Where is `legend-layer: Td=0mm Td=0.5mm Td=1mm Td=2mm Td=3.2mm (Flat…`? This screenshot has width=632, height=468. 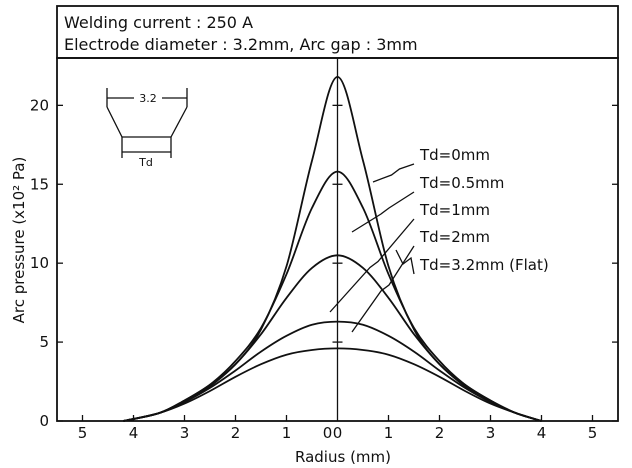
legend-layer: Td=0mm Td=0.5mm Td=1mm Td=2mm Td=3.2mm (Flat… is located at coordinates (439, 239).